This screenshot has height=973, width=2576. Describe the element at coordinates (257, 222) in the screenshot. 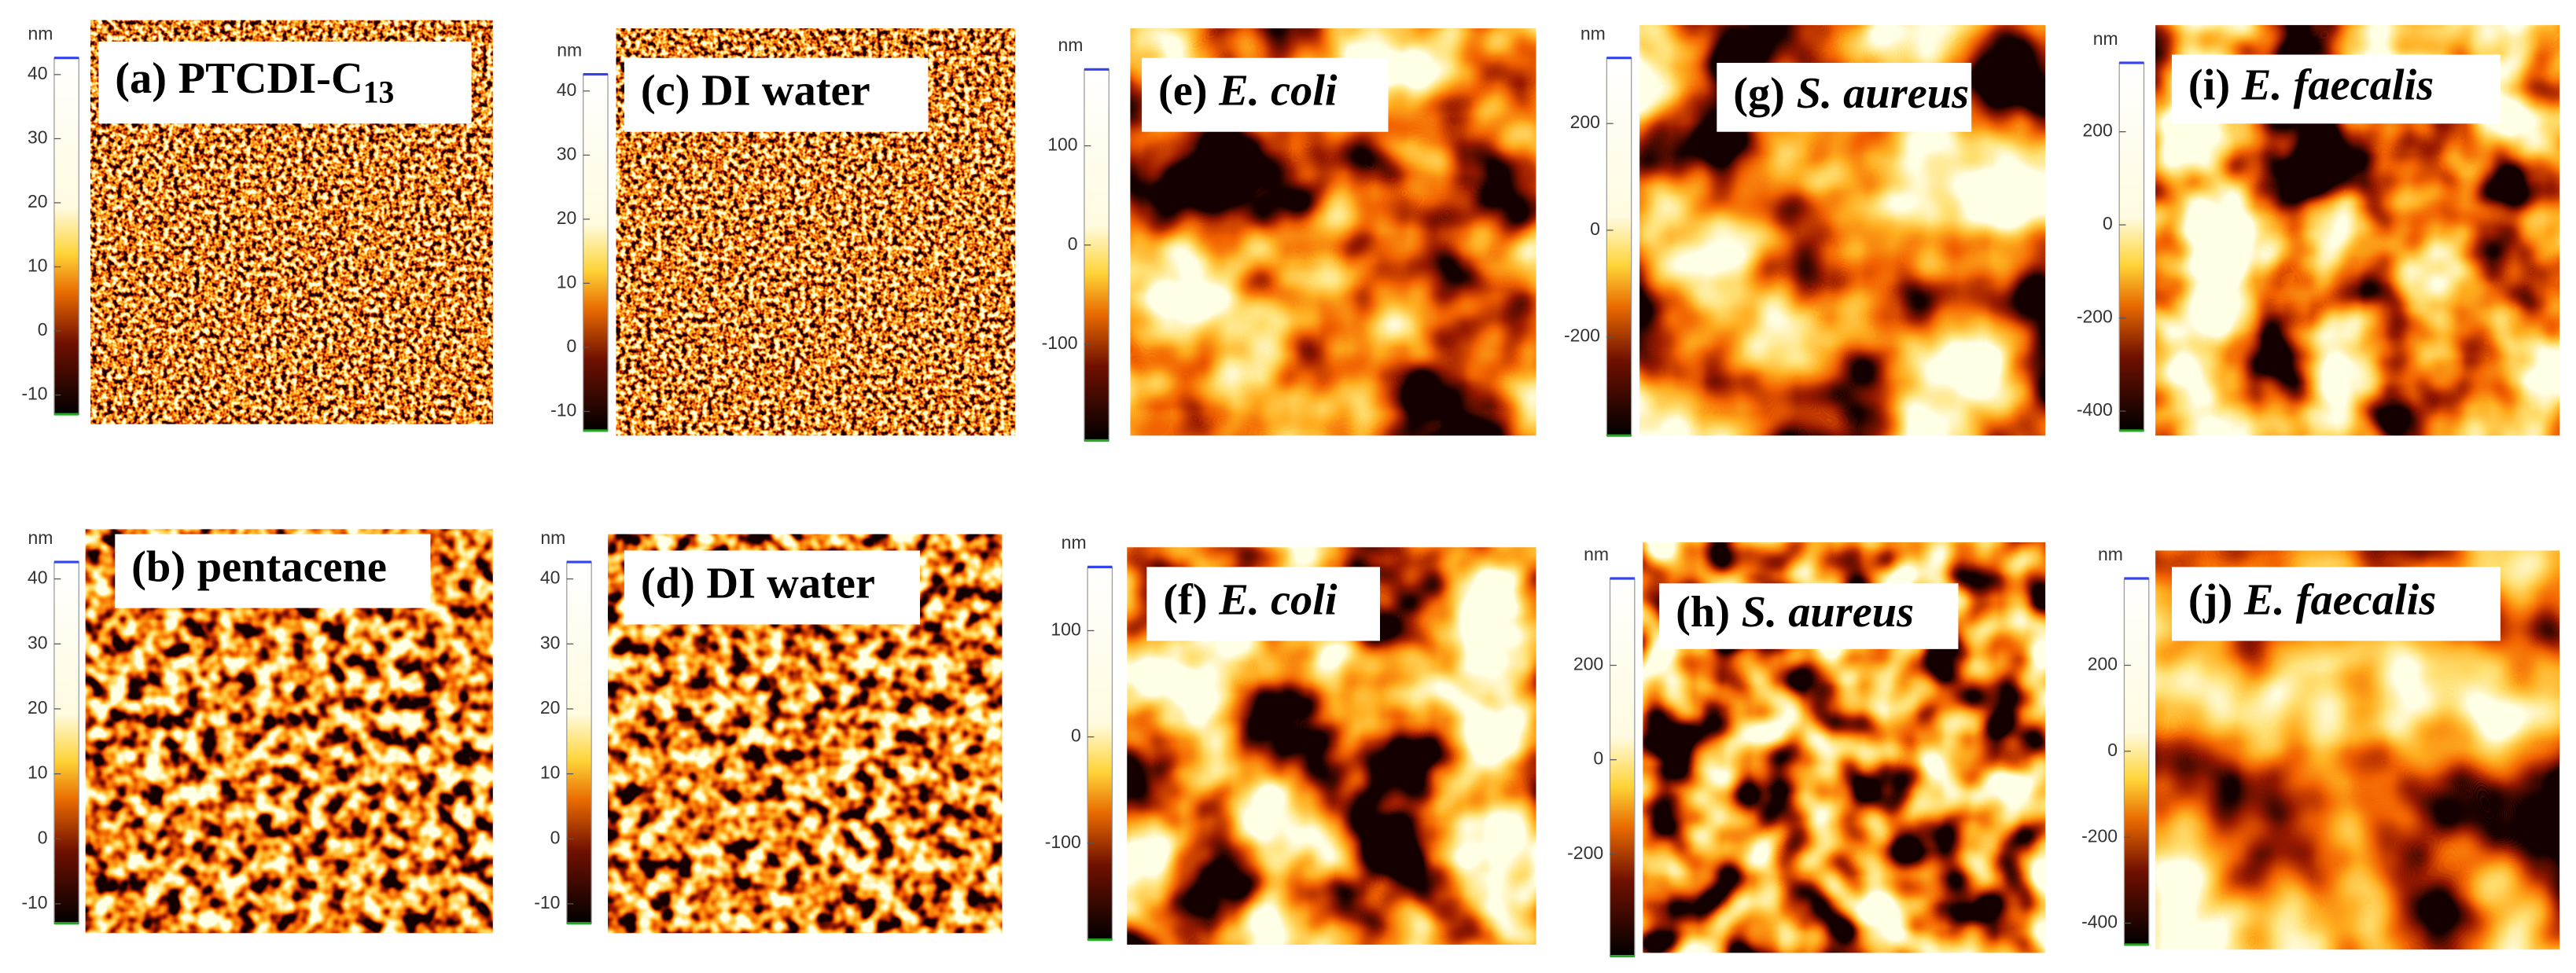

I see `panel: nm 40 30 20 10 0 -10 (a) PTCDI-C13` at that location.